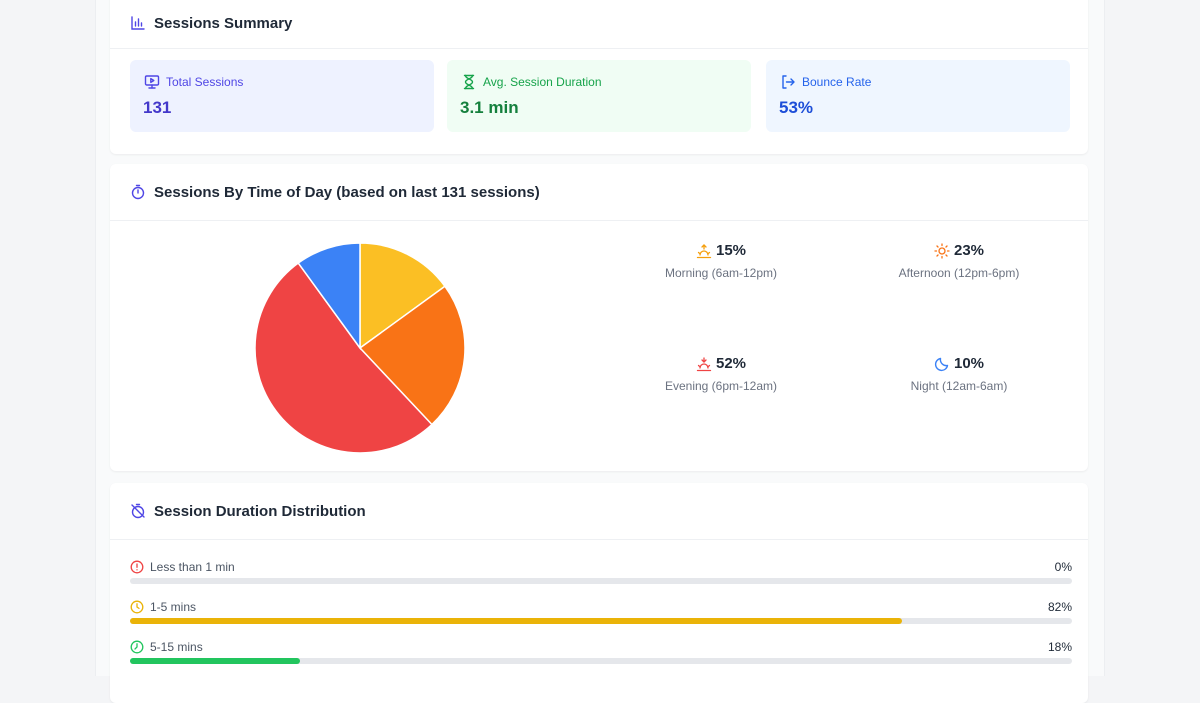 The height and width of the screenshot is (703, 1200). I want to click on afternoon-stat: 23% Afternoon (12pm-6pm), so click(959, 261).